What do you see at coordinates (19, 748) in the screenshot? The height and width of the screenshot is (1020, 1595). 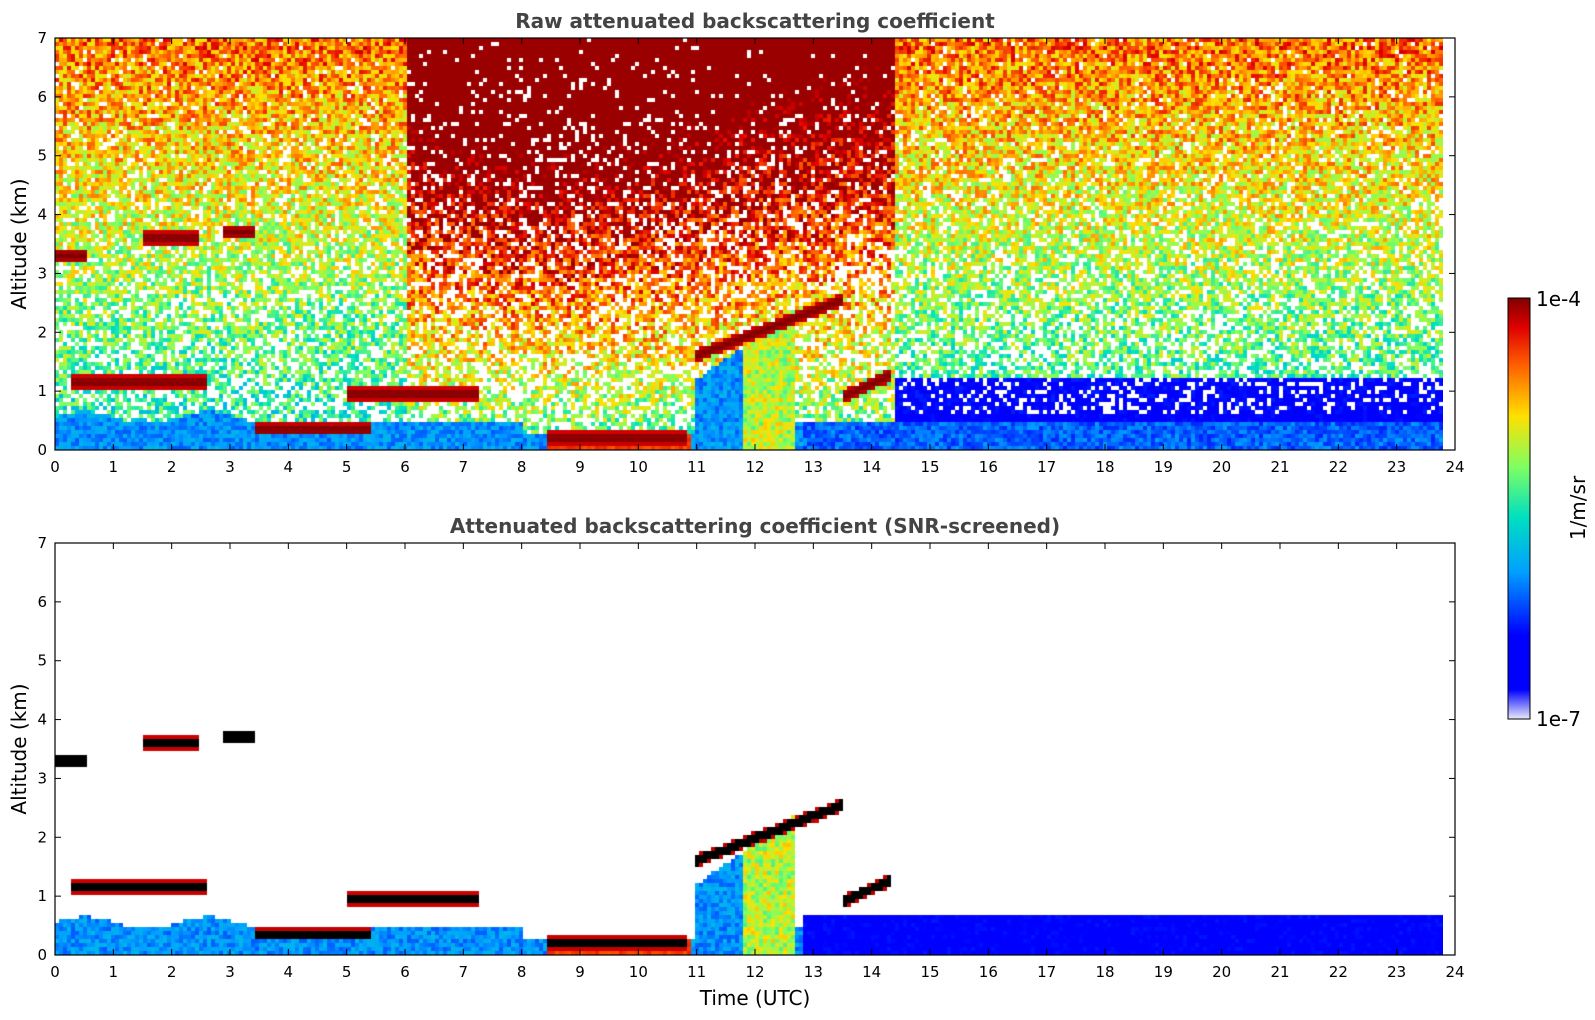 I see `panel-screened-ylabel: Altitude (km)` at bounding box center [19, 748].